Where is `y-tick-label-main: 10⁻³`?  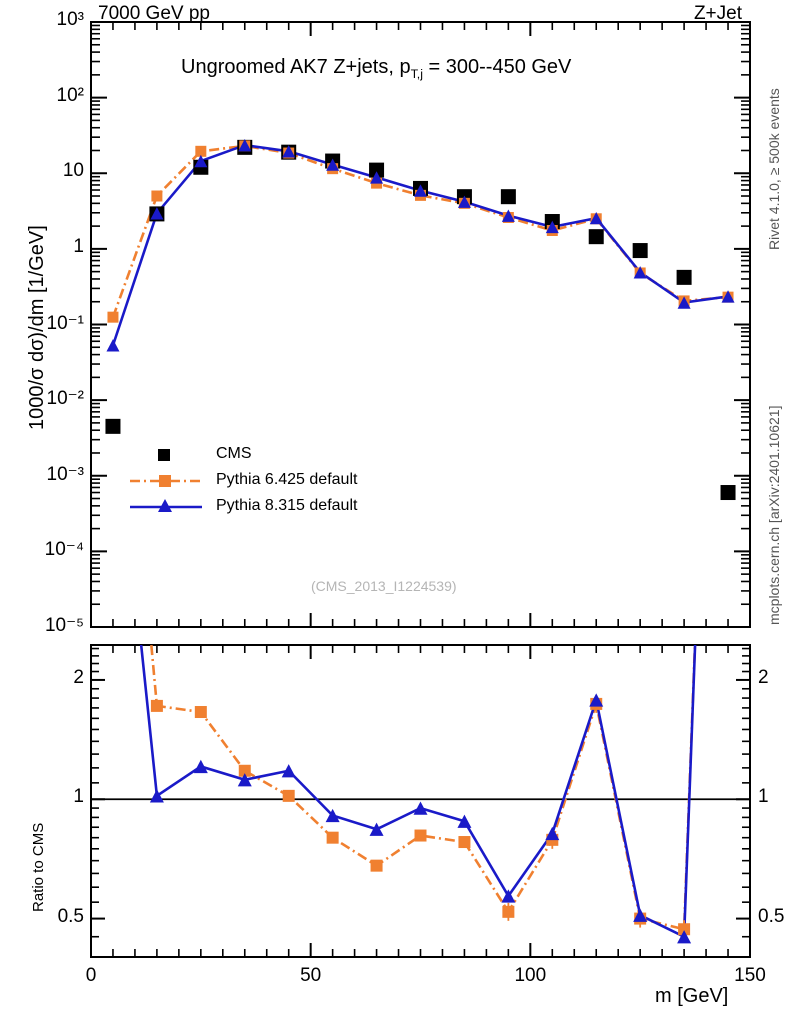 y-tick-label-main: 10⁻³ is located at coordinates (65, 474).